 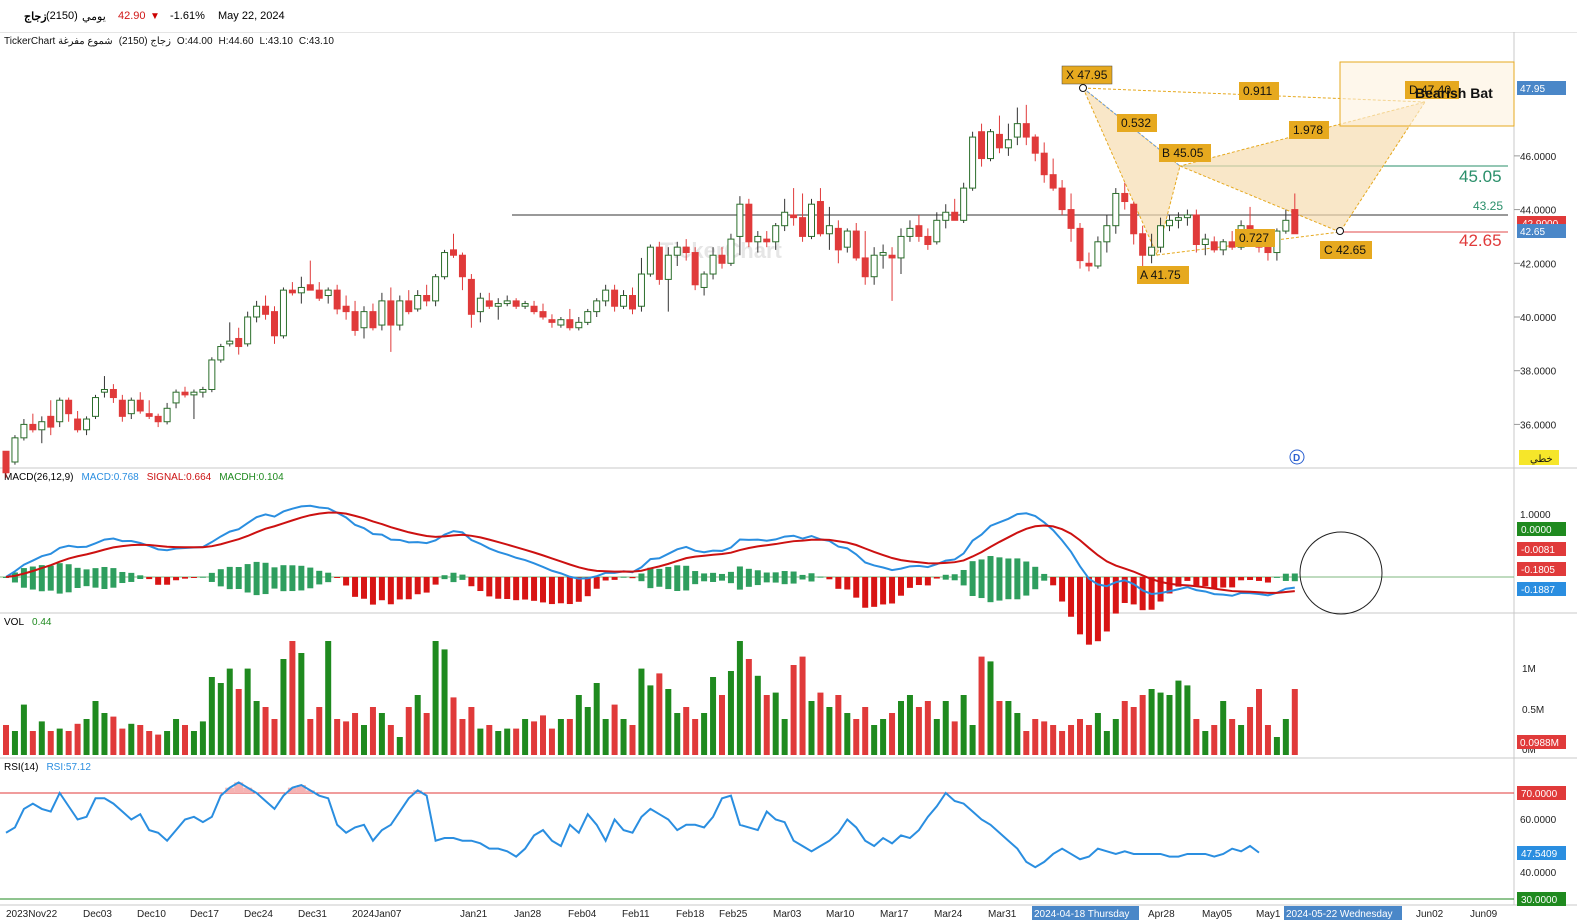 I want to click on annotation-circle, so click(x=1341, y=573).